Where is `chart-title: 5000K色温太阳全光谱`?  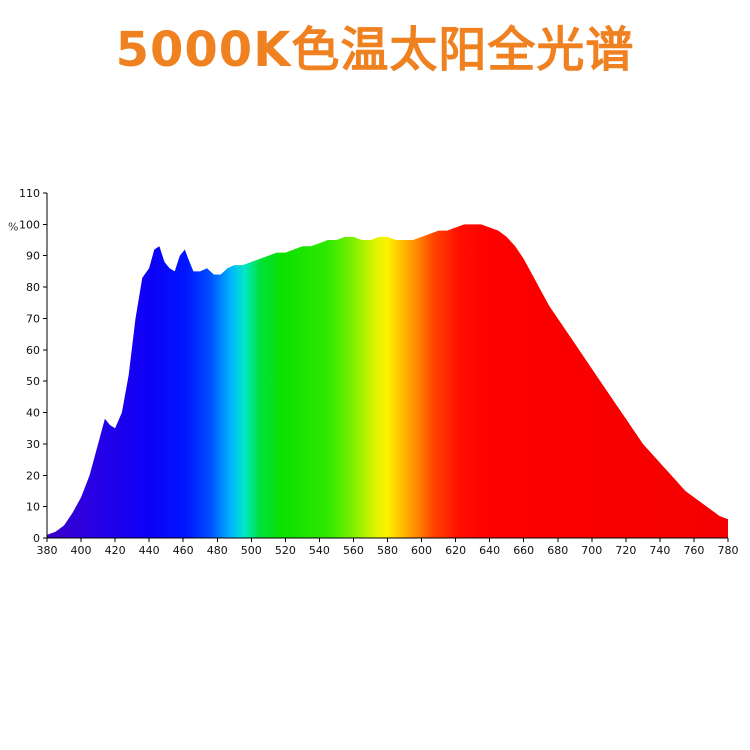 chart-title: 5000K色温太阳全光谱 is located at coordinates (375, 50).